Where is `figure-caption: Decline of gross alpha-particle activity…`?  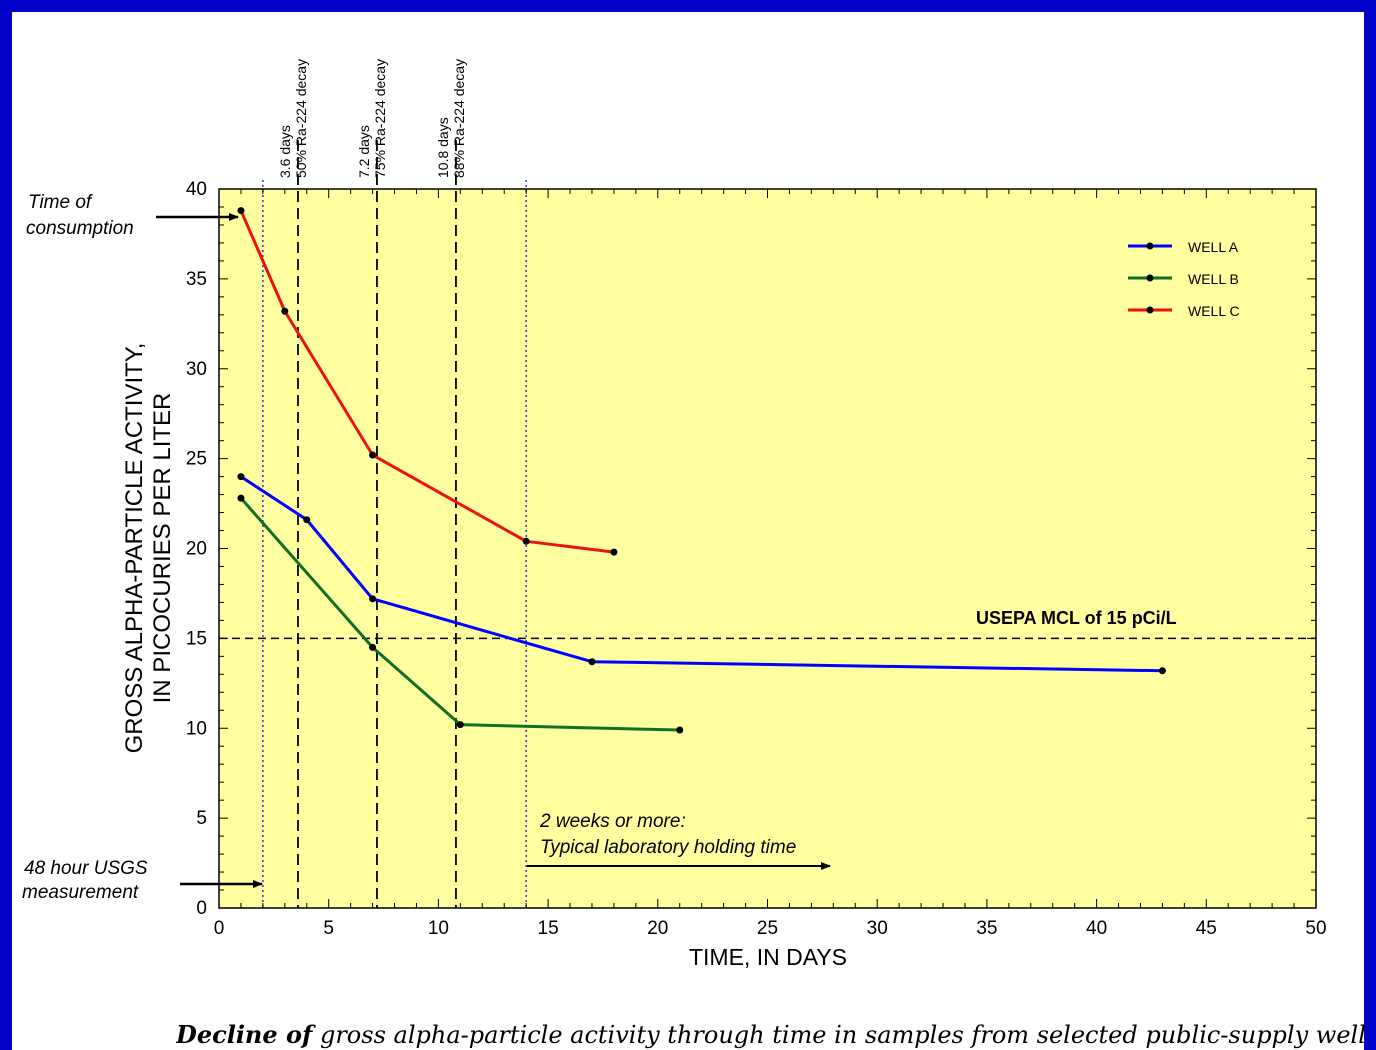
figure-caption: Decline of gross alpha-particle activity… is located at coordinates (771, 1035).